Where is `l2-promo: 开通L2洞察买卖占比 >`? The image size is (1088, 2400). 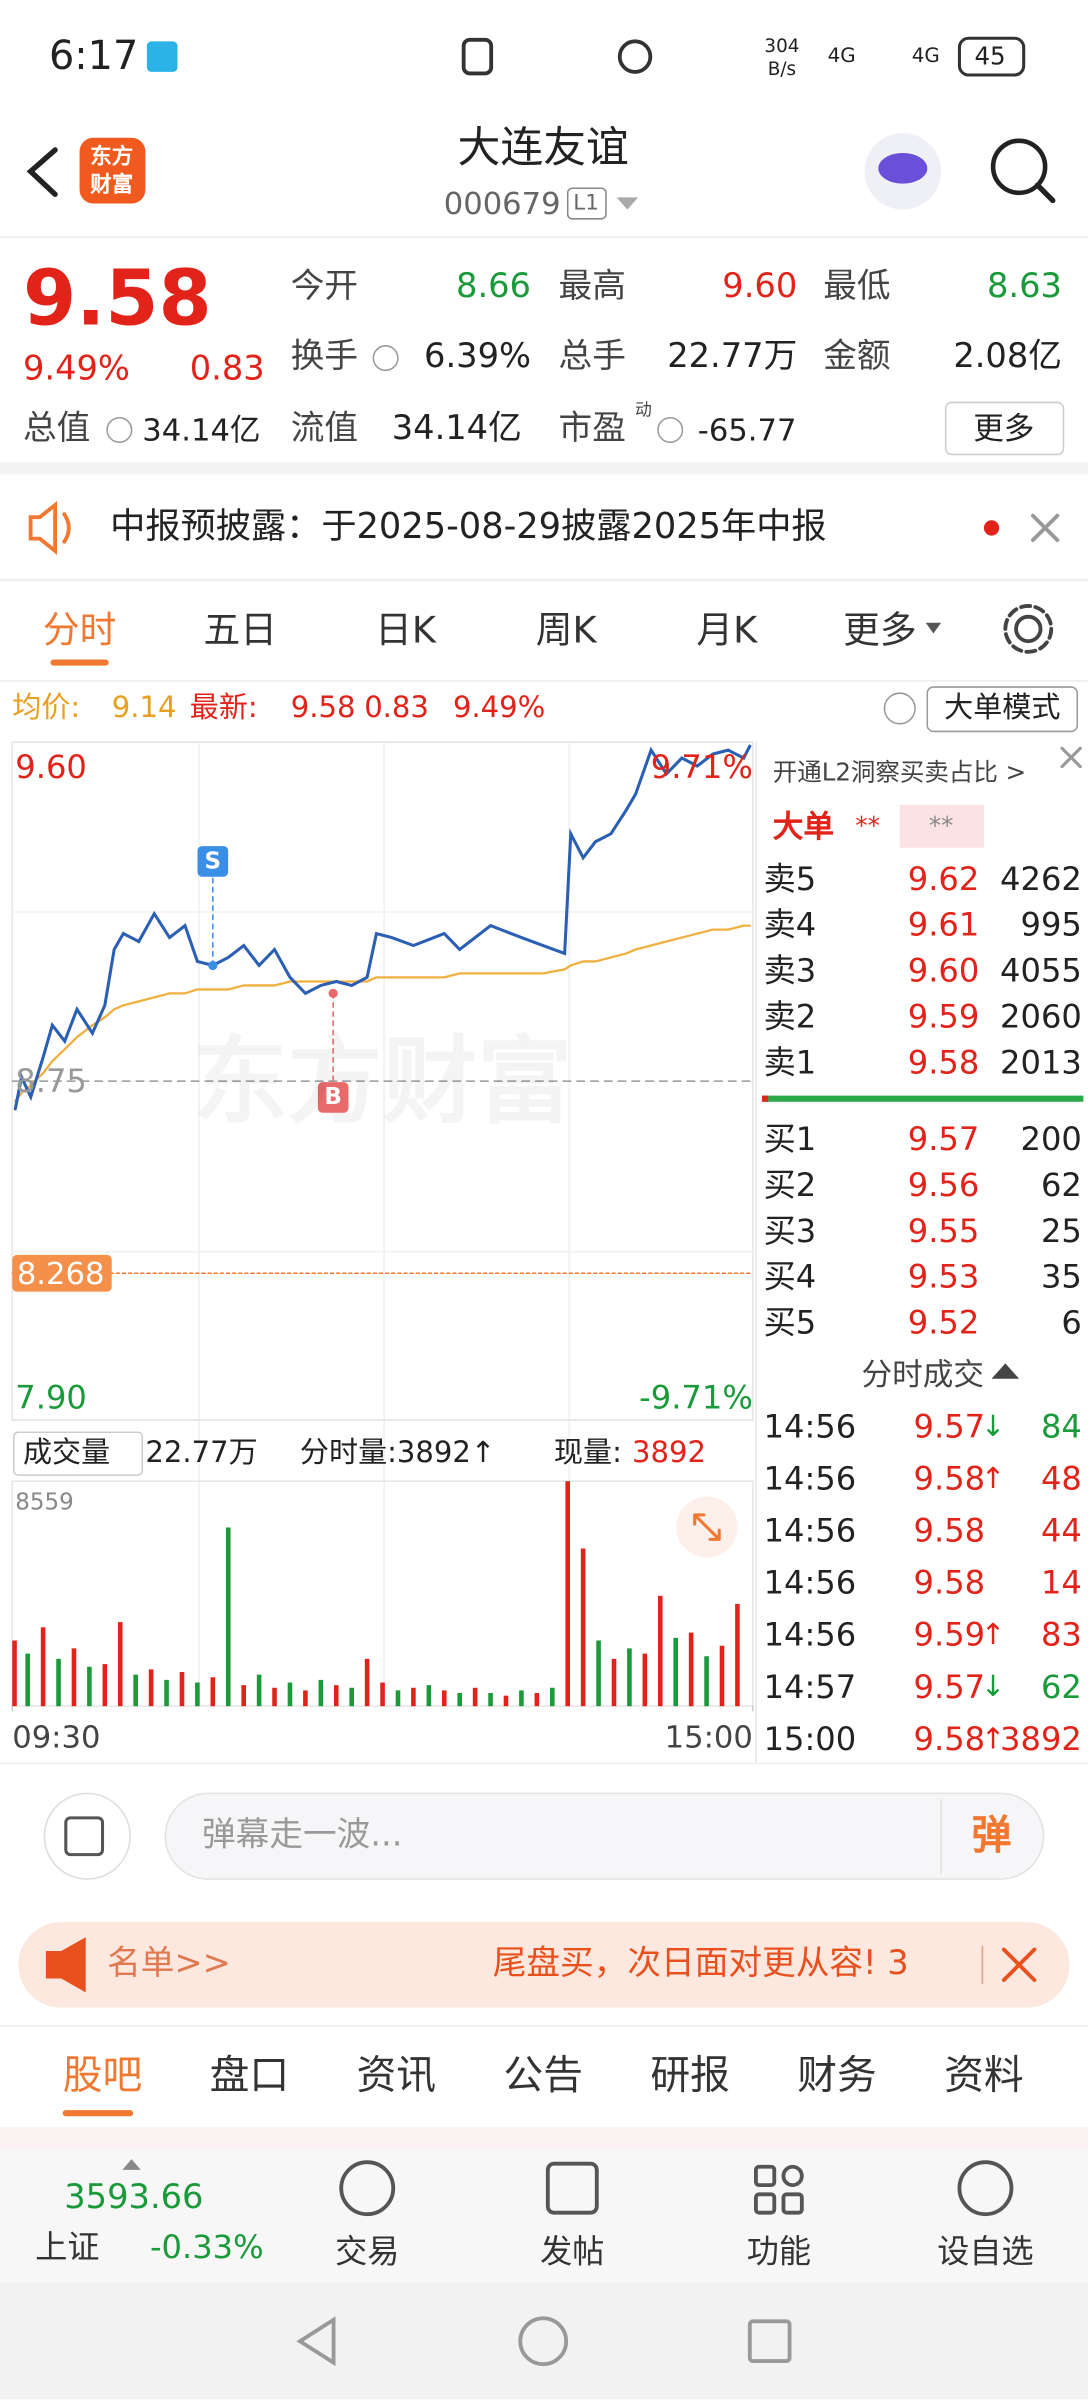 l2-promo: 开通L2洞察买卖占比 > is located at coordinates (899, 772).